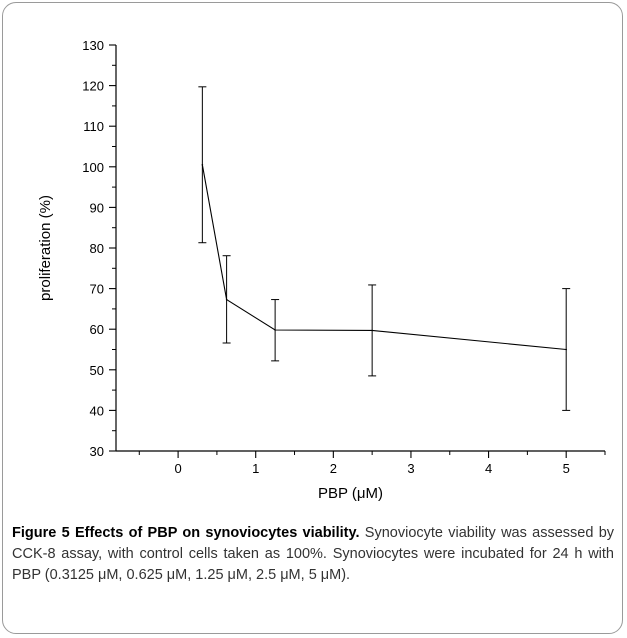 The height and width of the screenshot is (638, 627). Describe the element at coordinates (93, 167) in the screenshot. I see `y-tick-label: 100` at that location.